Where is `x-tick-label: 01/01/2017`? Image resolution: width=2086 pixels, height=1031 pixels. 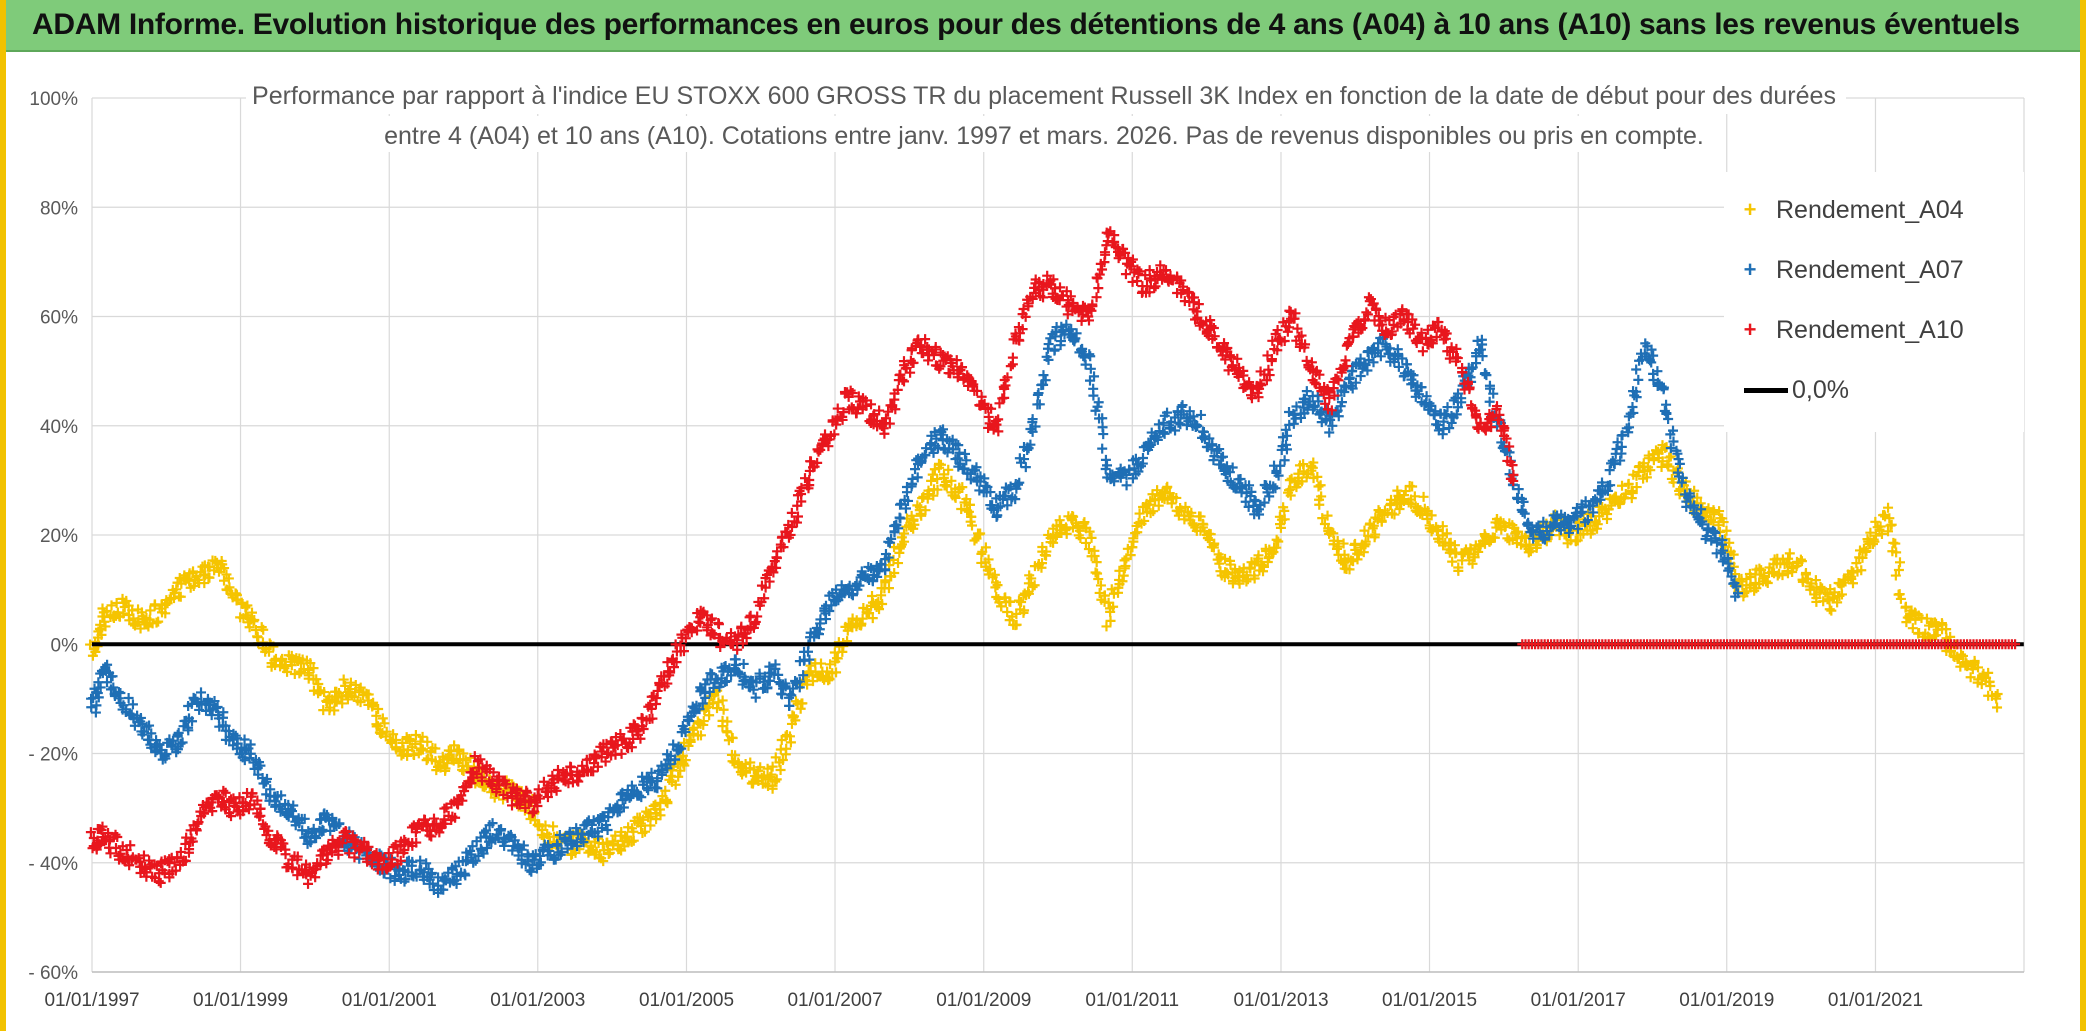
x-tick-label: 01/01/2017 is located at coordinates (1578, 1000).